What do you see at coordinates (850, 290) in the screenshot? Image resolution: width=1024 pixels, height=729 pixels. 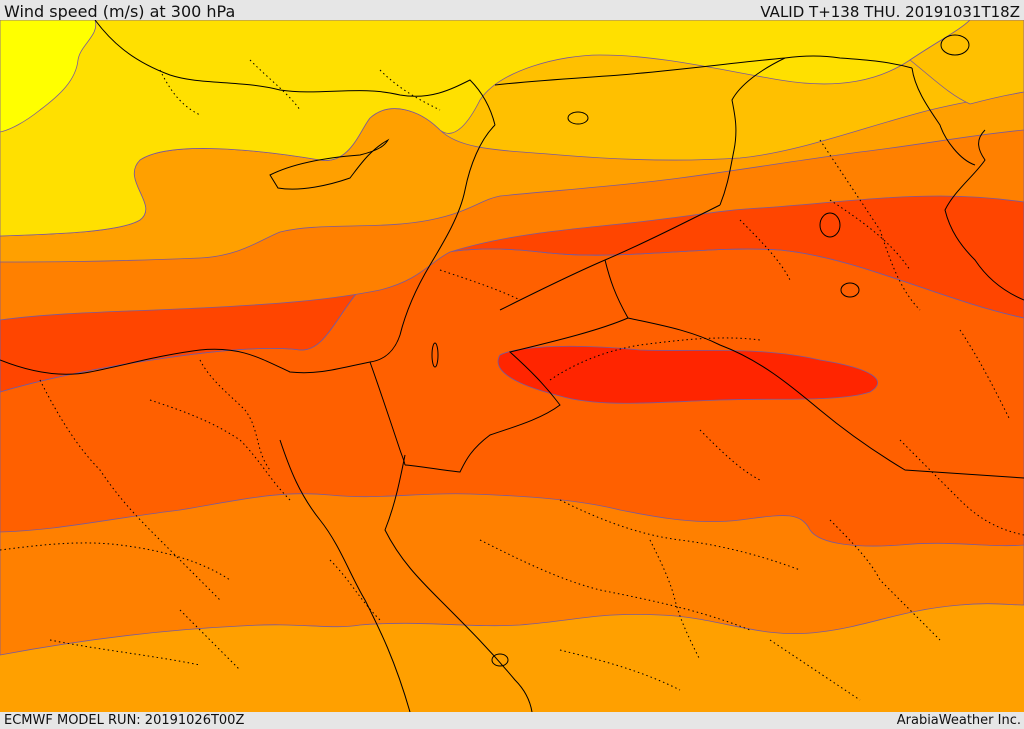 I see `lake-habbaniyah` at bounding box center [850, 290].